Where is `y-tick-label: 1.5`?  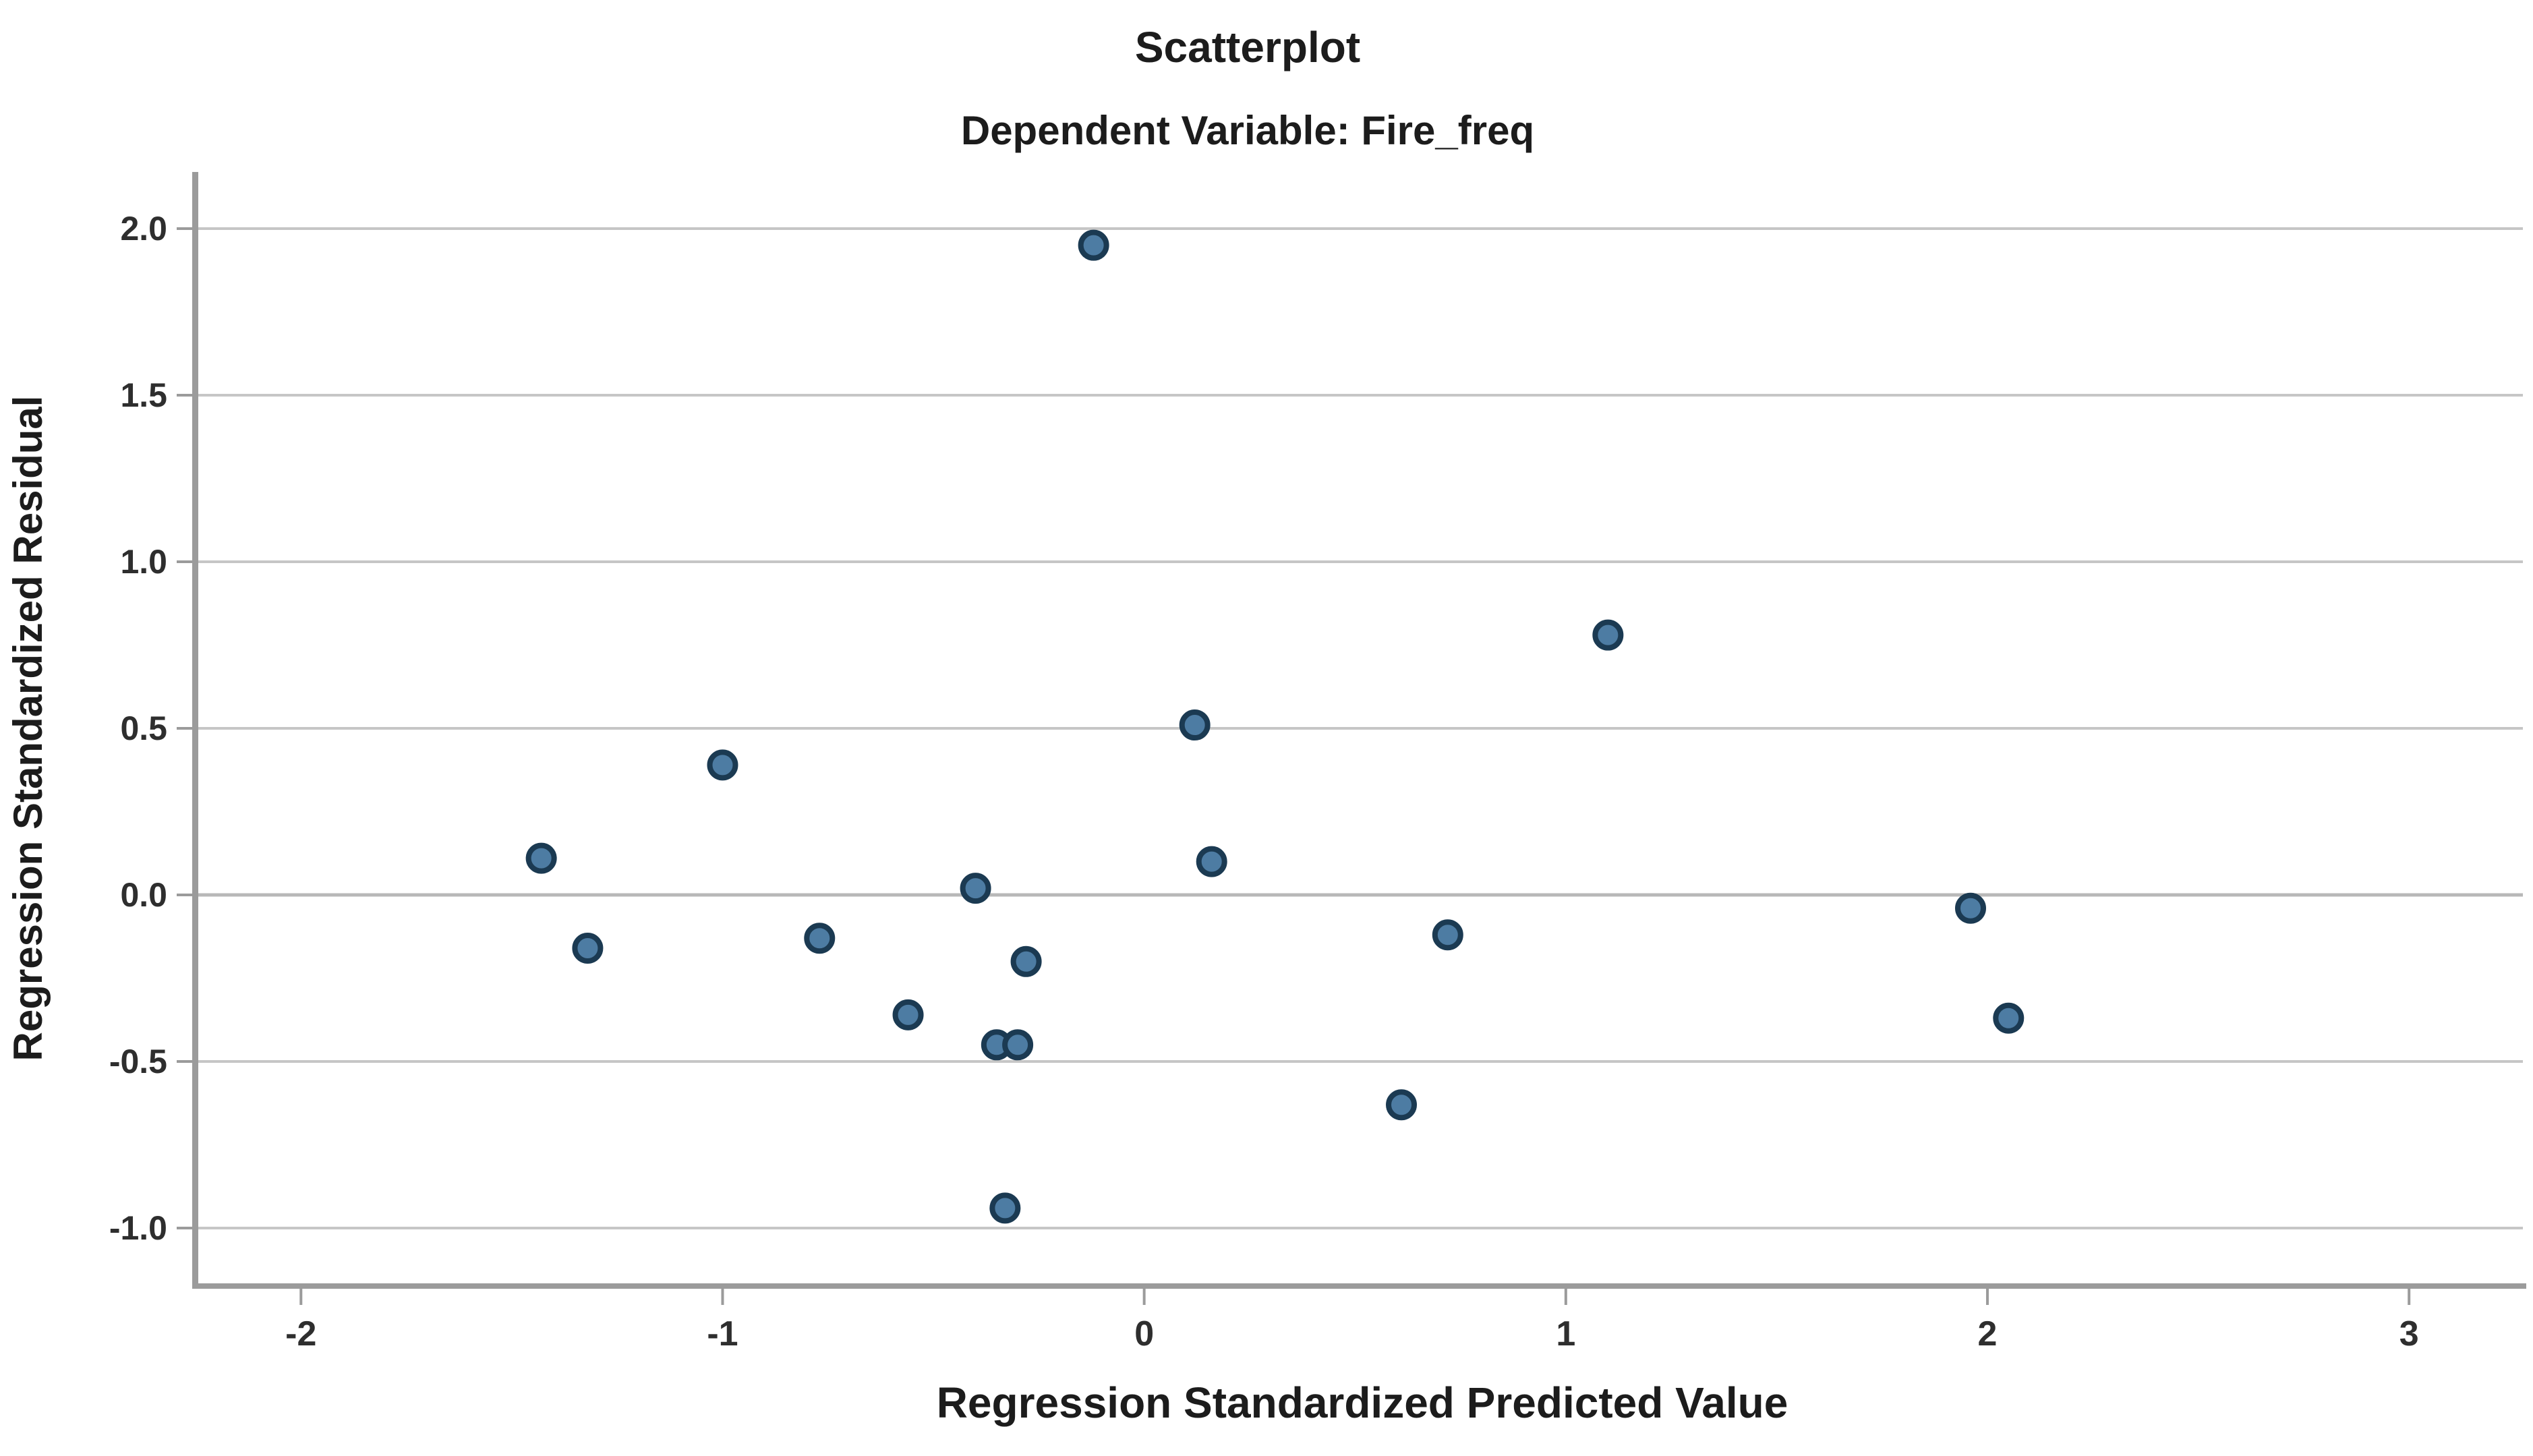
y-tick-label: 1.5 is located at coordinates (143, 395).